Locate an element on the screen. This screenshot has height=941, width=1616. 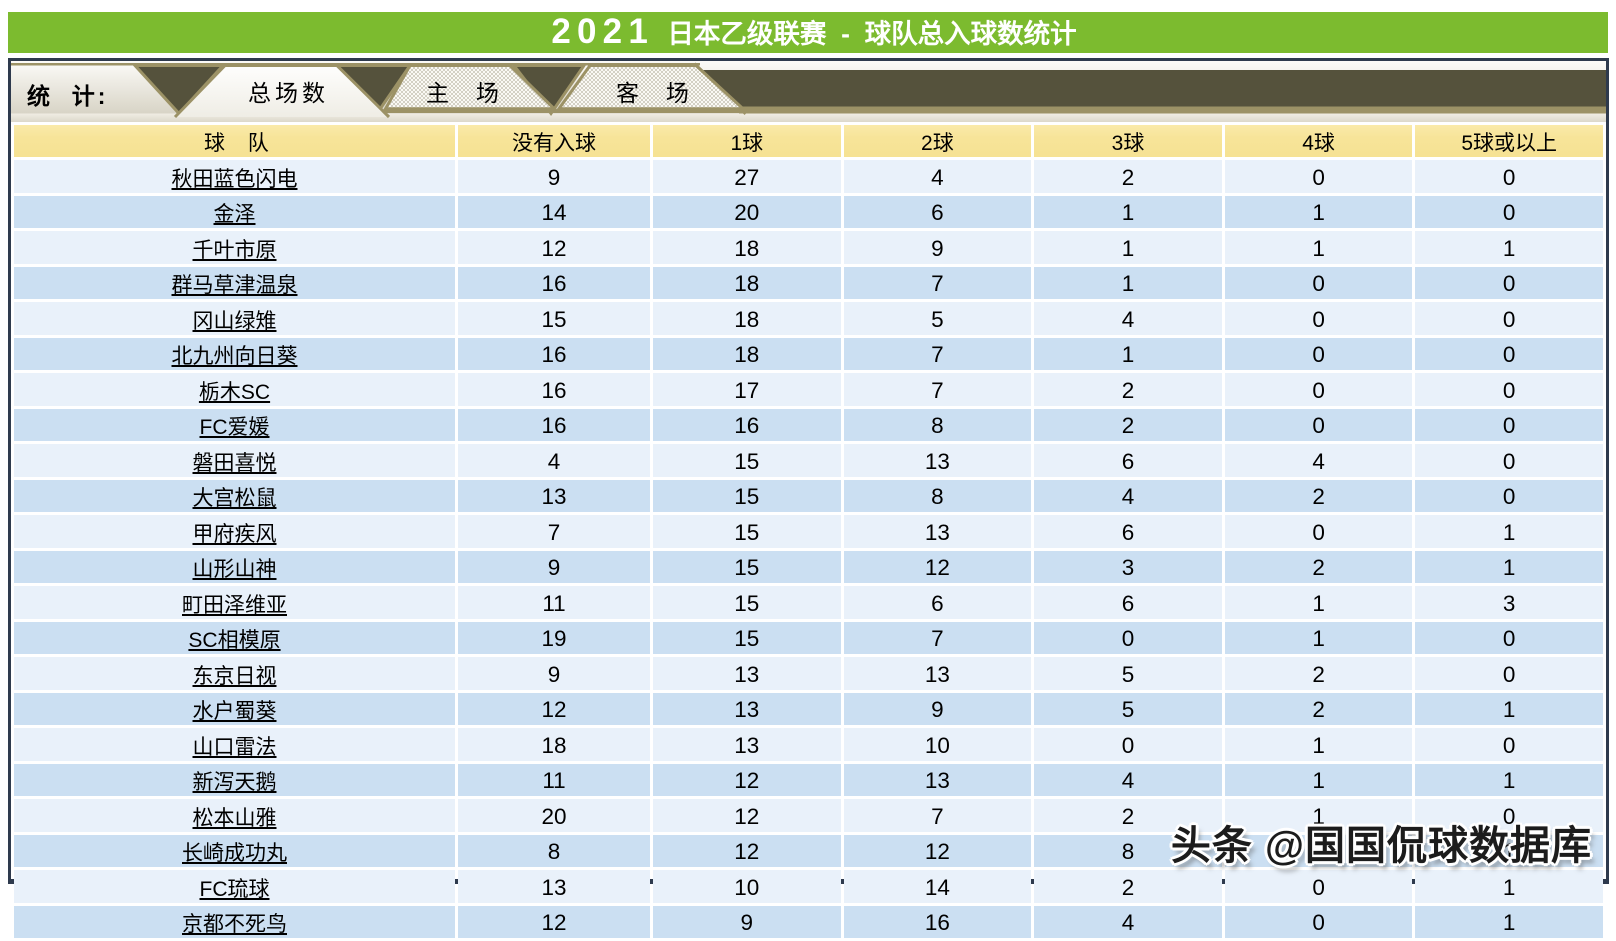
svg-text: 客 场 is located at coordinates (655, 93).